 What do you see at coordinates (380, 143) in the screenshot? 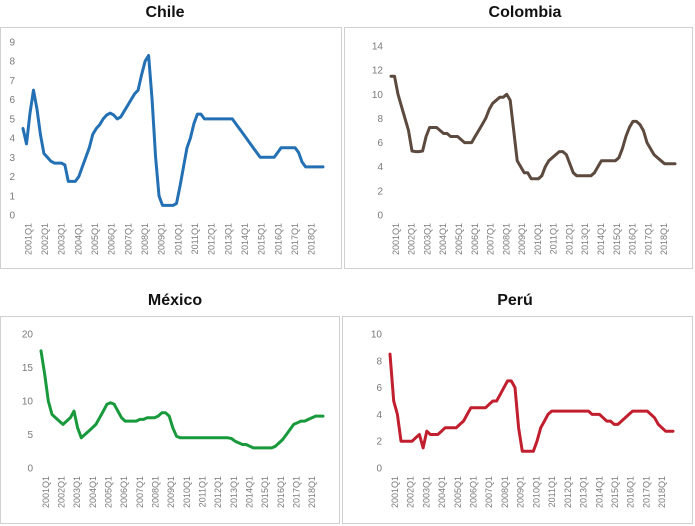
I see `y-tick-label-colombia-3: 6` at bounding box center [380, 143].